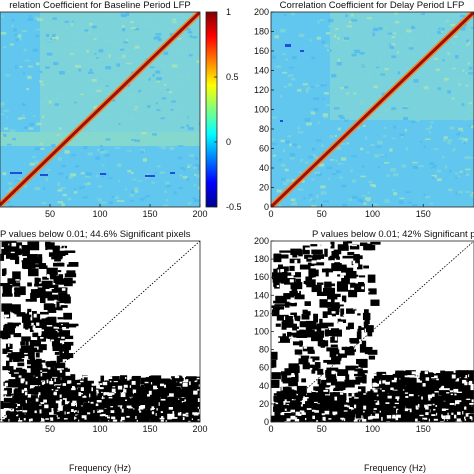  What do you see at coordinates (150, 176) in the screenshot?
I see `negative-spot` at bounding box center [150, 176].